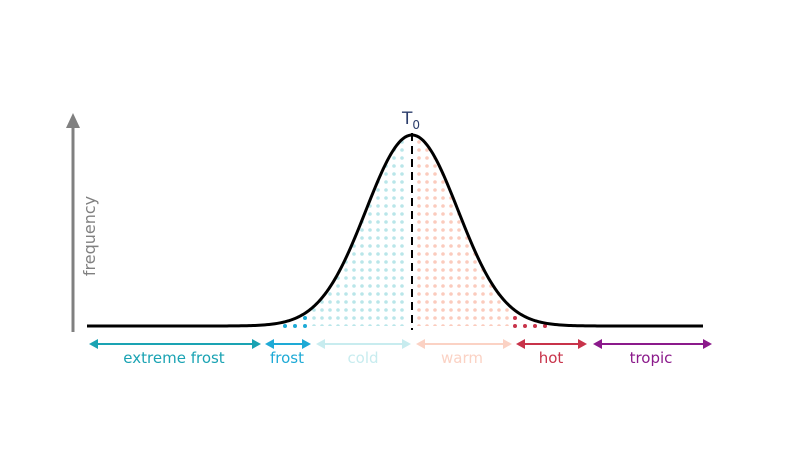 This screenshot has width=800, height=450. What do you see at coordinates (174, 358) in the screenshot?
I see `region-label: extreme frost` at bounding box center [174, 358].